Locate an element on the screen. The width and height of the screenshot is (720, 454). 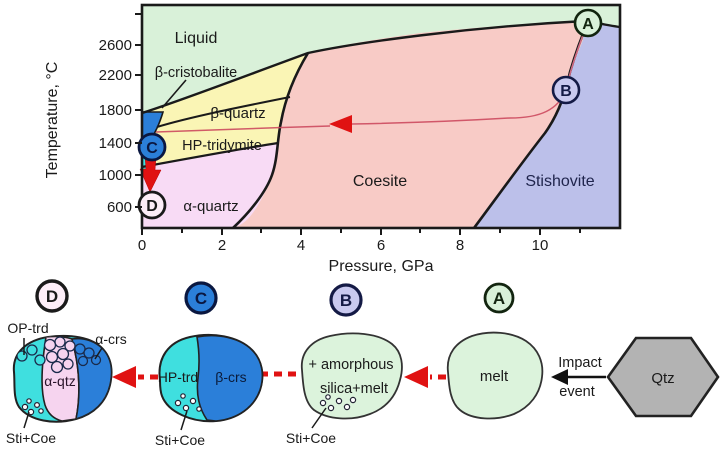
c-sti-coe-label: Sti+Coe is located at coordinates (180, 440).